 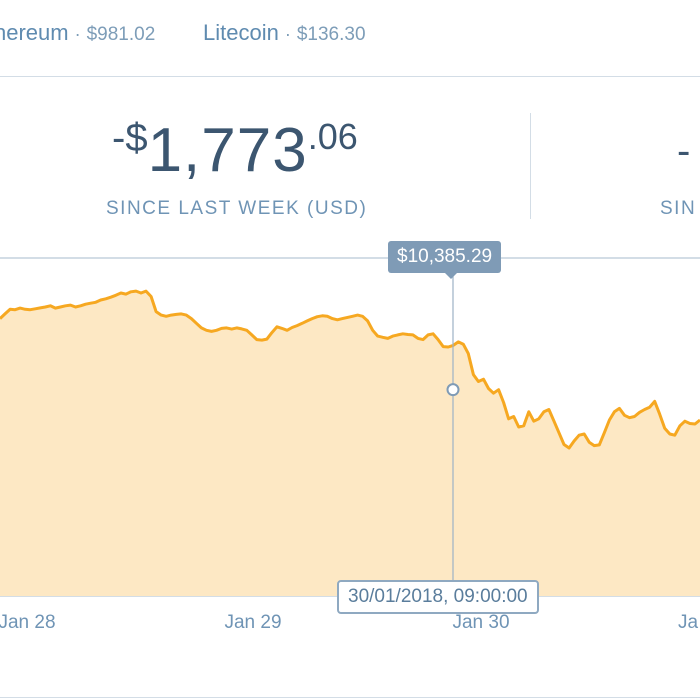 I want to click on hover-price-tooltip: $10,385.29, so click(x=445, y=260).